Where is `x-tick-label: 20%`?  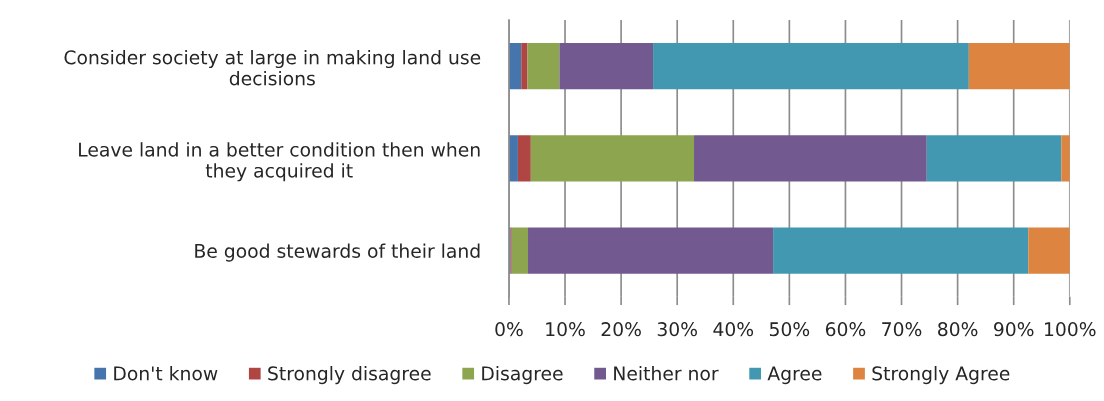 x-tick-label: 20% is located at coordinates (621, 329).